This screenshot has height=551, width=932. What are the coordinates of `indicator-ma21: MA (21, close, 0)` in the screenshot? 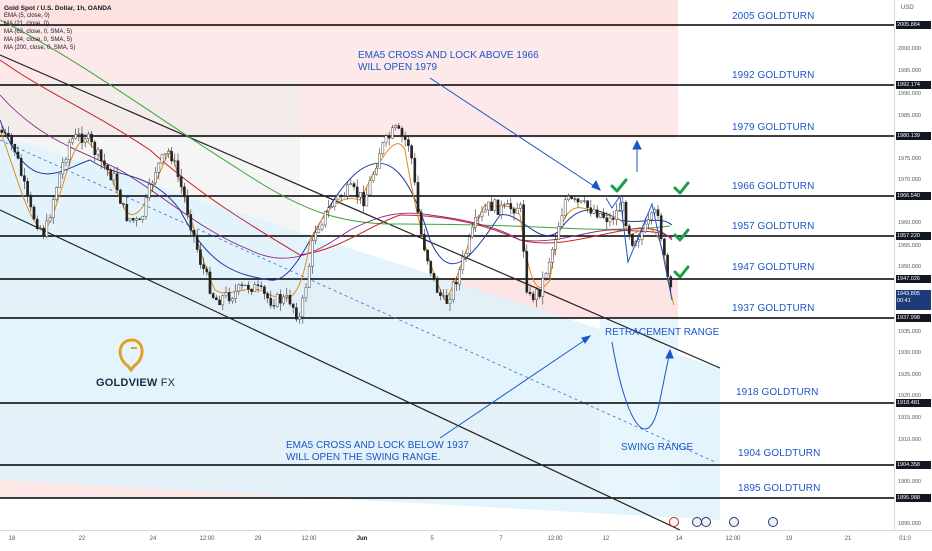 It's located at (27, 24).